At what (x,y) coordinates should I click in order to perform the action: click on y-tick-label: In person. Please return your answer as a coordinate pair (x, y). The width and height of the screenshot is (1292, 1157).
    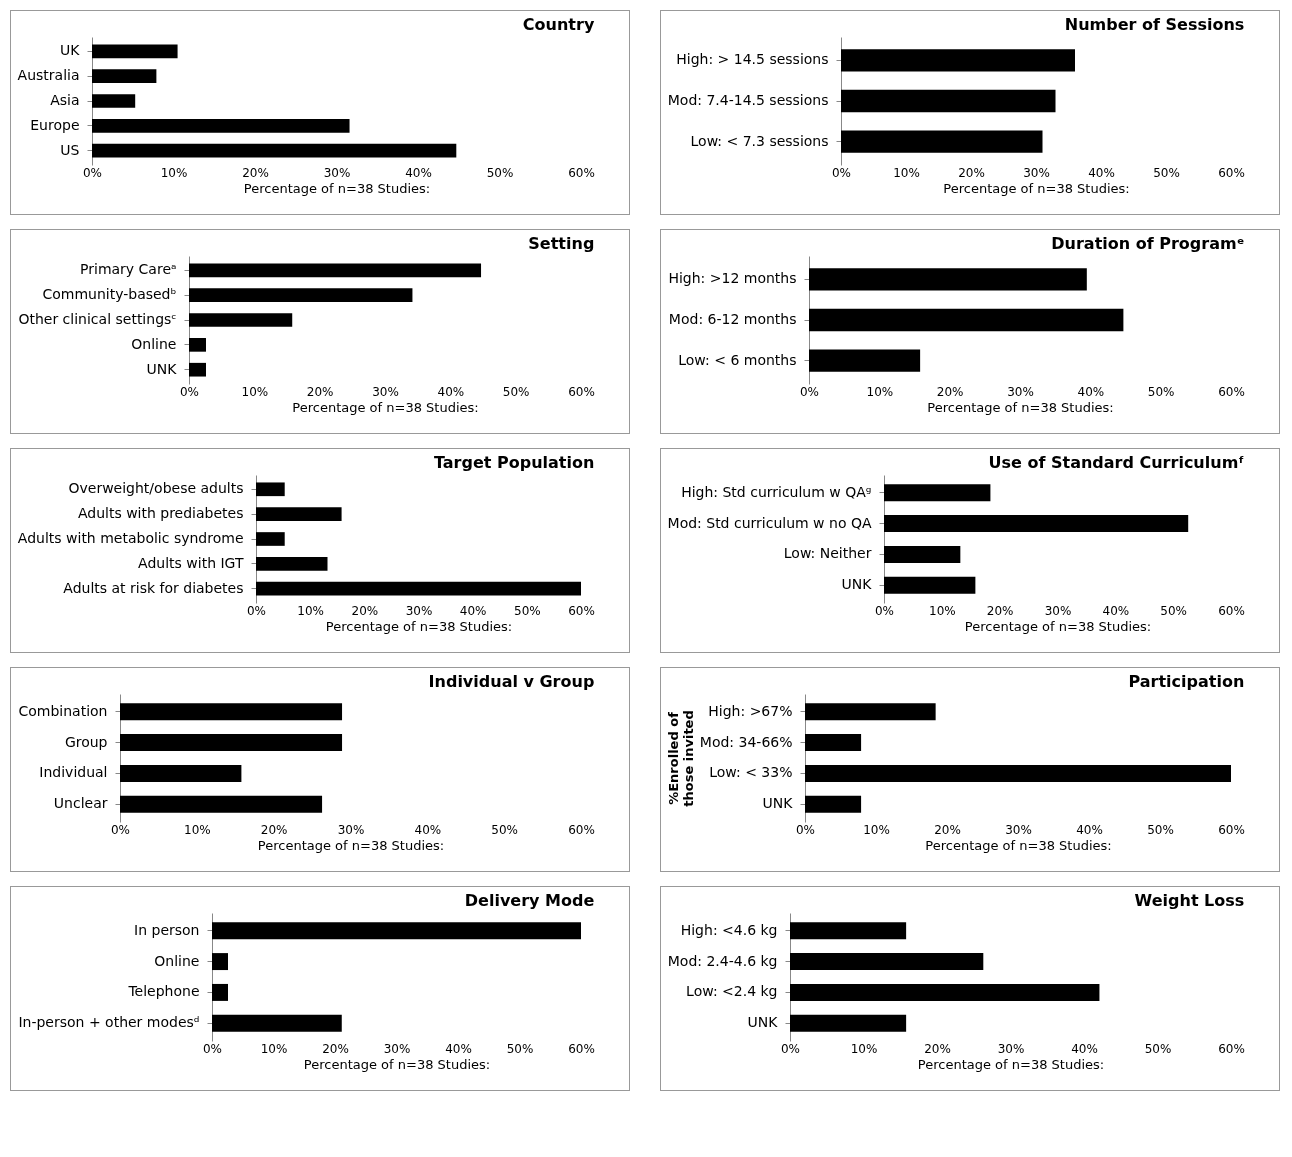
    Looking at the image, I should click on (167, 929).